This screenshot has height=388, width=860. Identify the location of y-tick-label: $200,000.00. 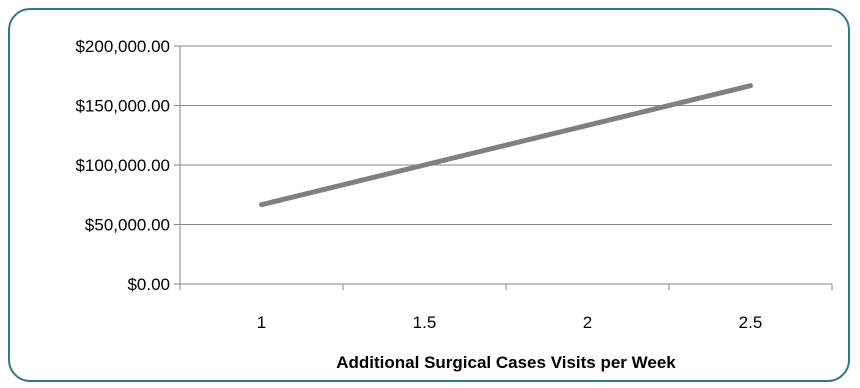
(122, 46).